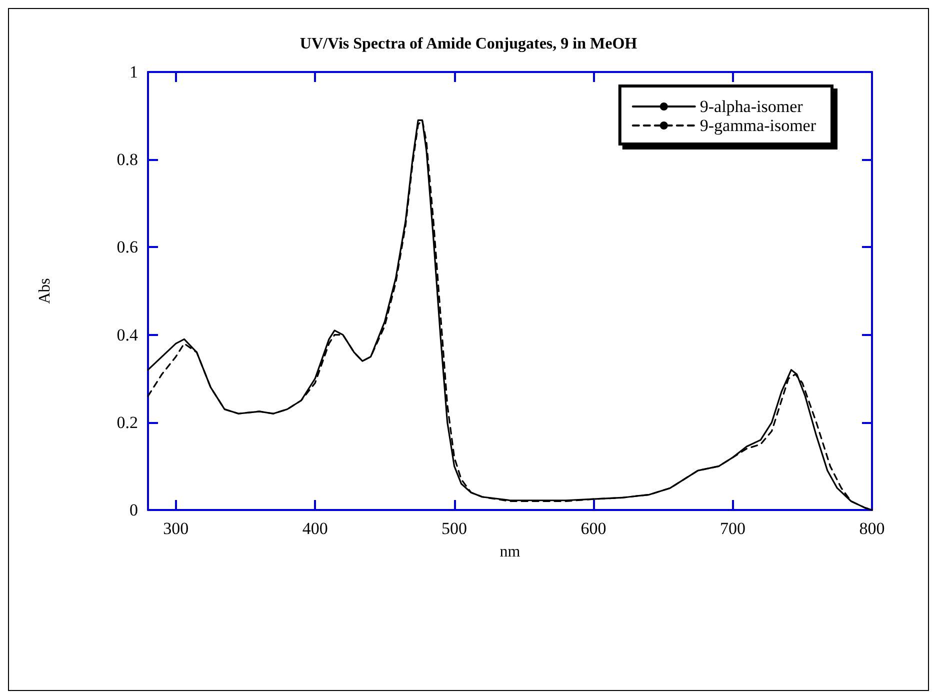 The image size is (937, 699). What do you see at coordinates (127, 334) in the screenshot?
I see `y-tick-label: 0.4` at bounding box center [127, 334].